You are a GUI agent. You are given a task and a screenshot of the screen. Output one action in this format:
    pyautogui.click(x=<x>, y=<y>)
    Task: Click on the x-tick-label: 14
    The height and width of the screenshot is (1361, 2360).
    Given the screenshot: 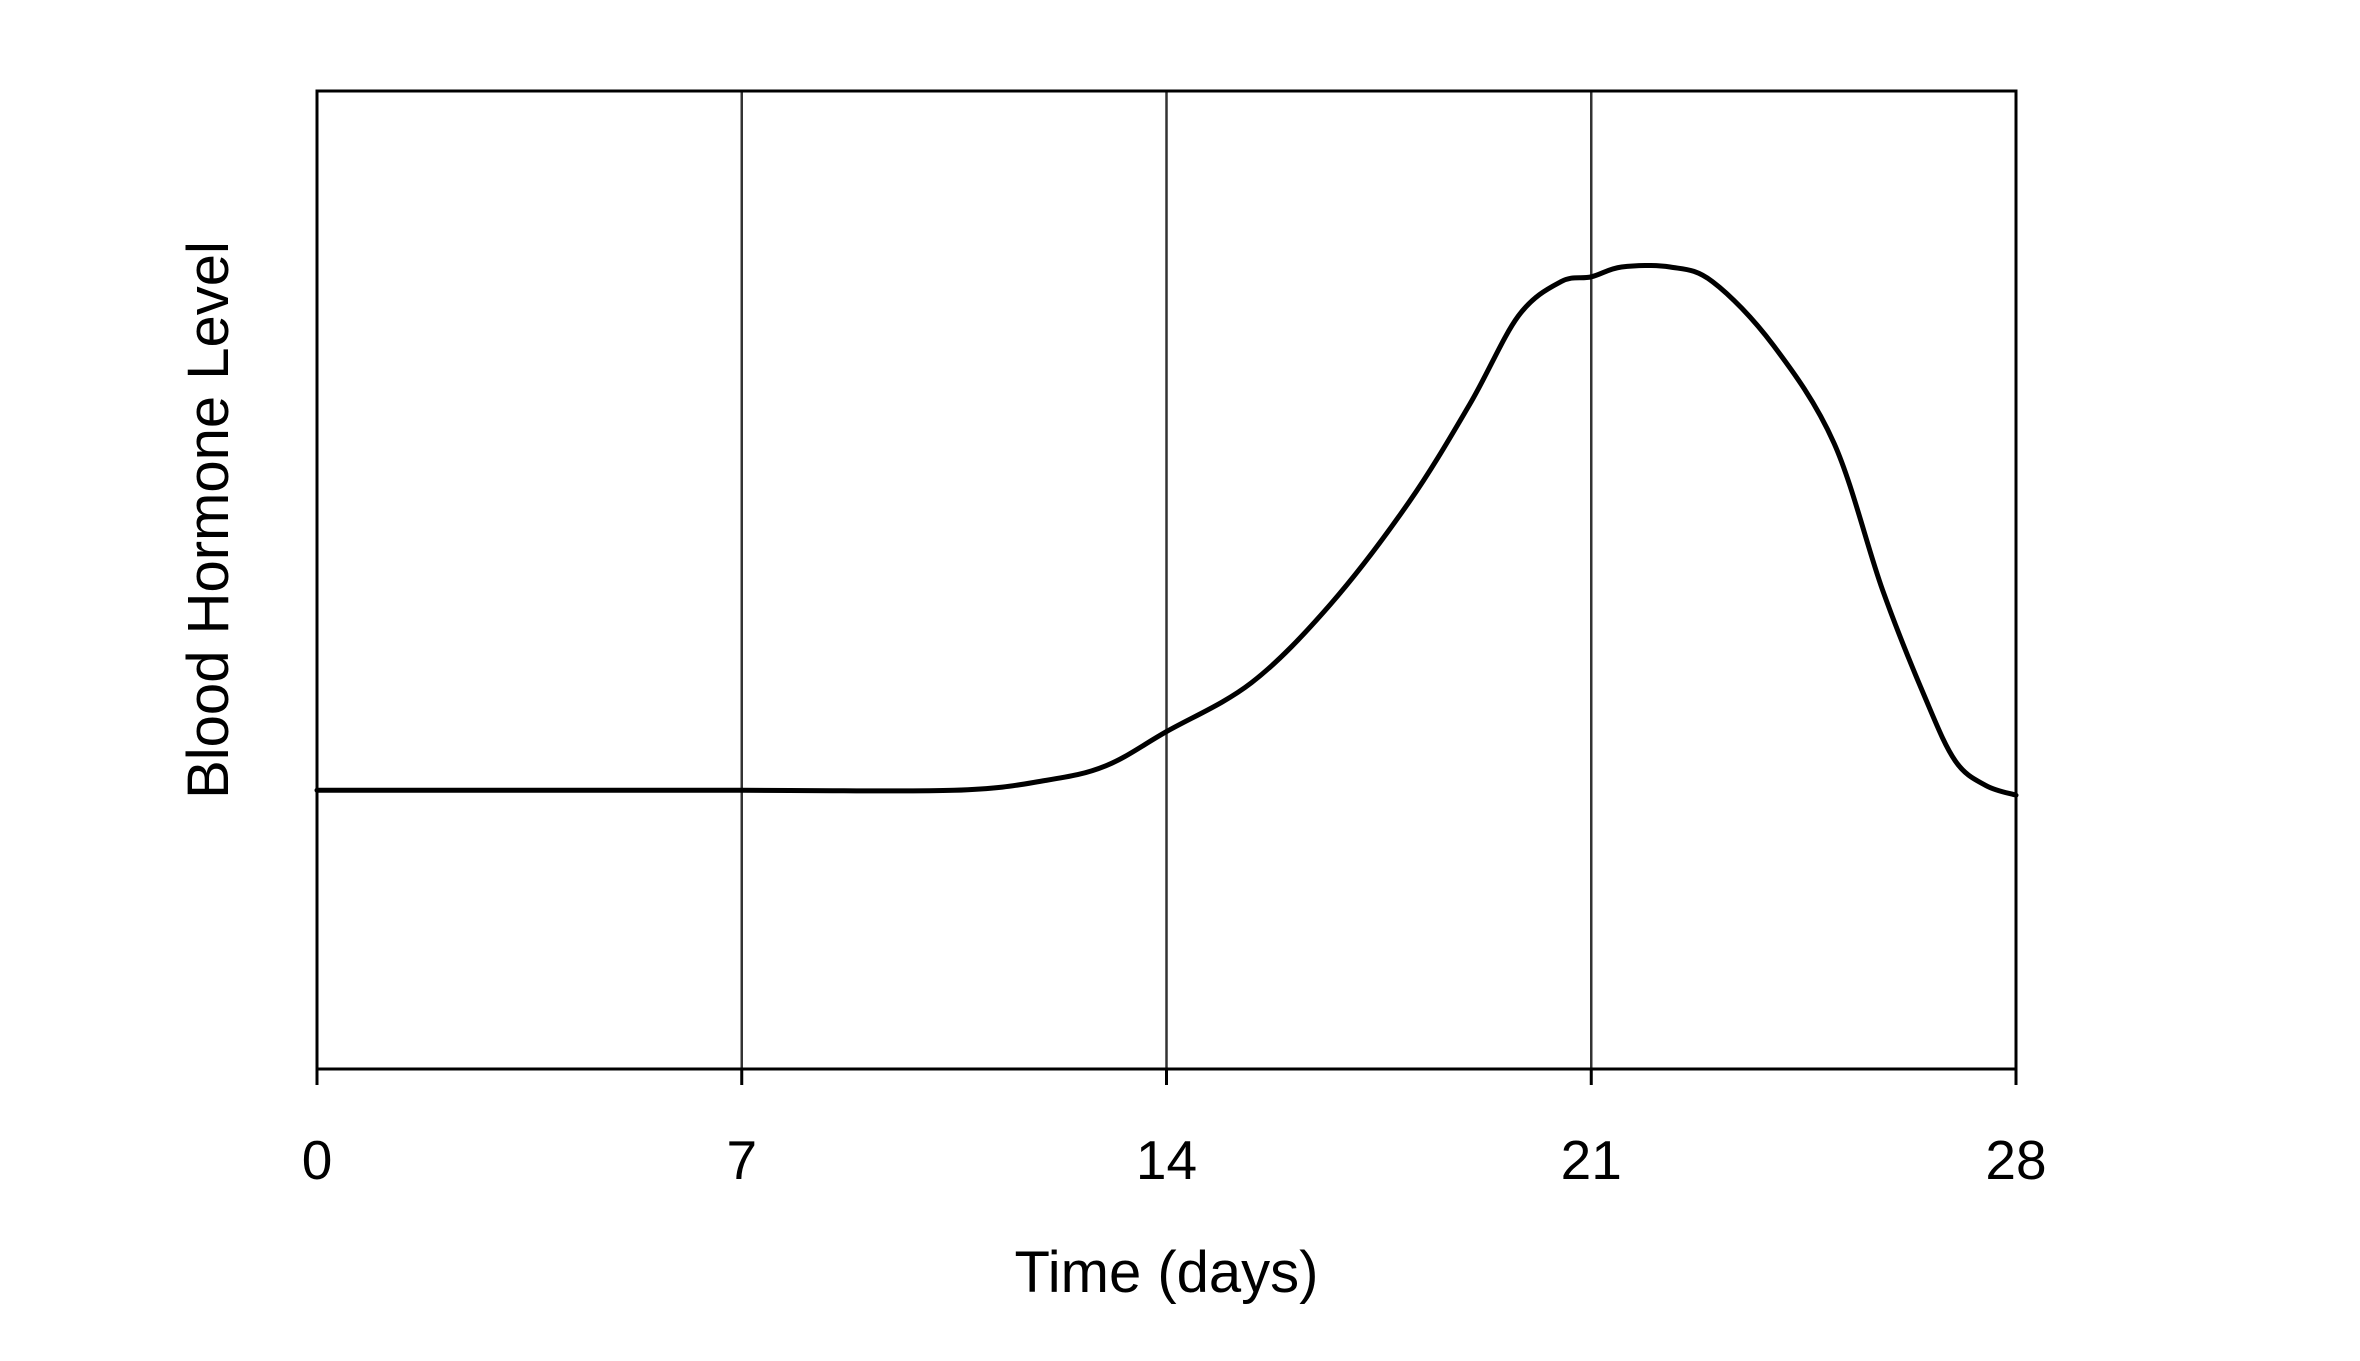 What is the action you would take?
    pyautogui.click(x=1166, y=1160)
    